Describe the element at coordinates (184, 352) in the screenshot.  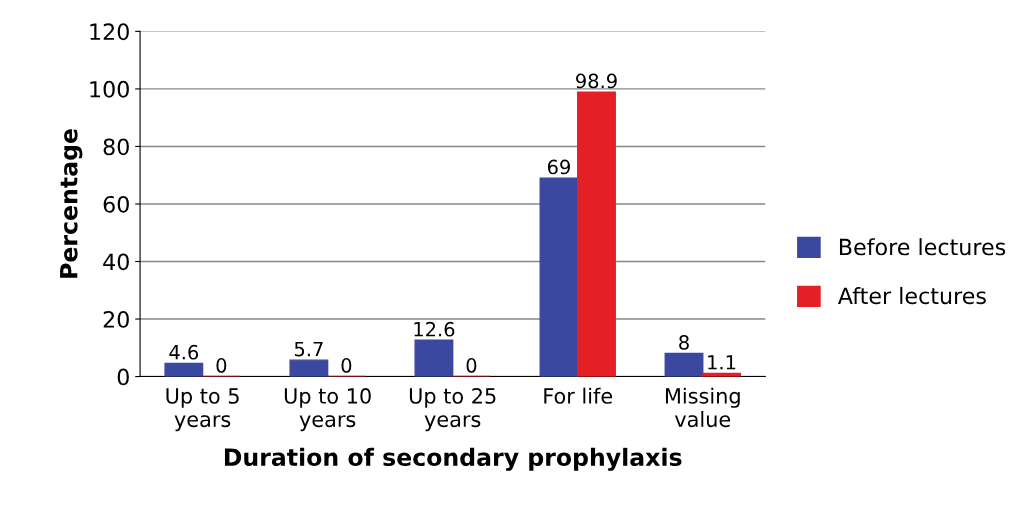
I see `data-label: 4.6` at that location.